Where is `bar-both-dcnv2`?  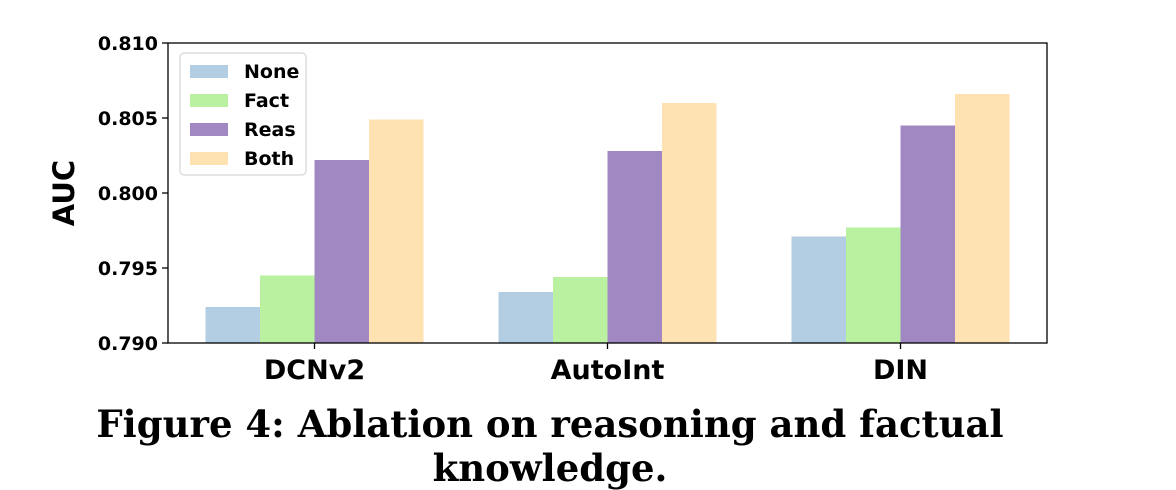 bar-both-dcnv2 is located at coordinates (396, 231).